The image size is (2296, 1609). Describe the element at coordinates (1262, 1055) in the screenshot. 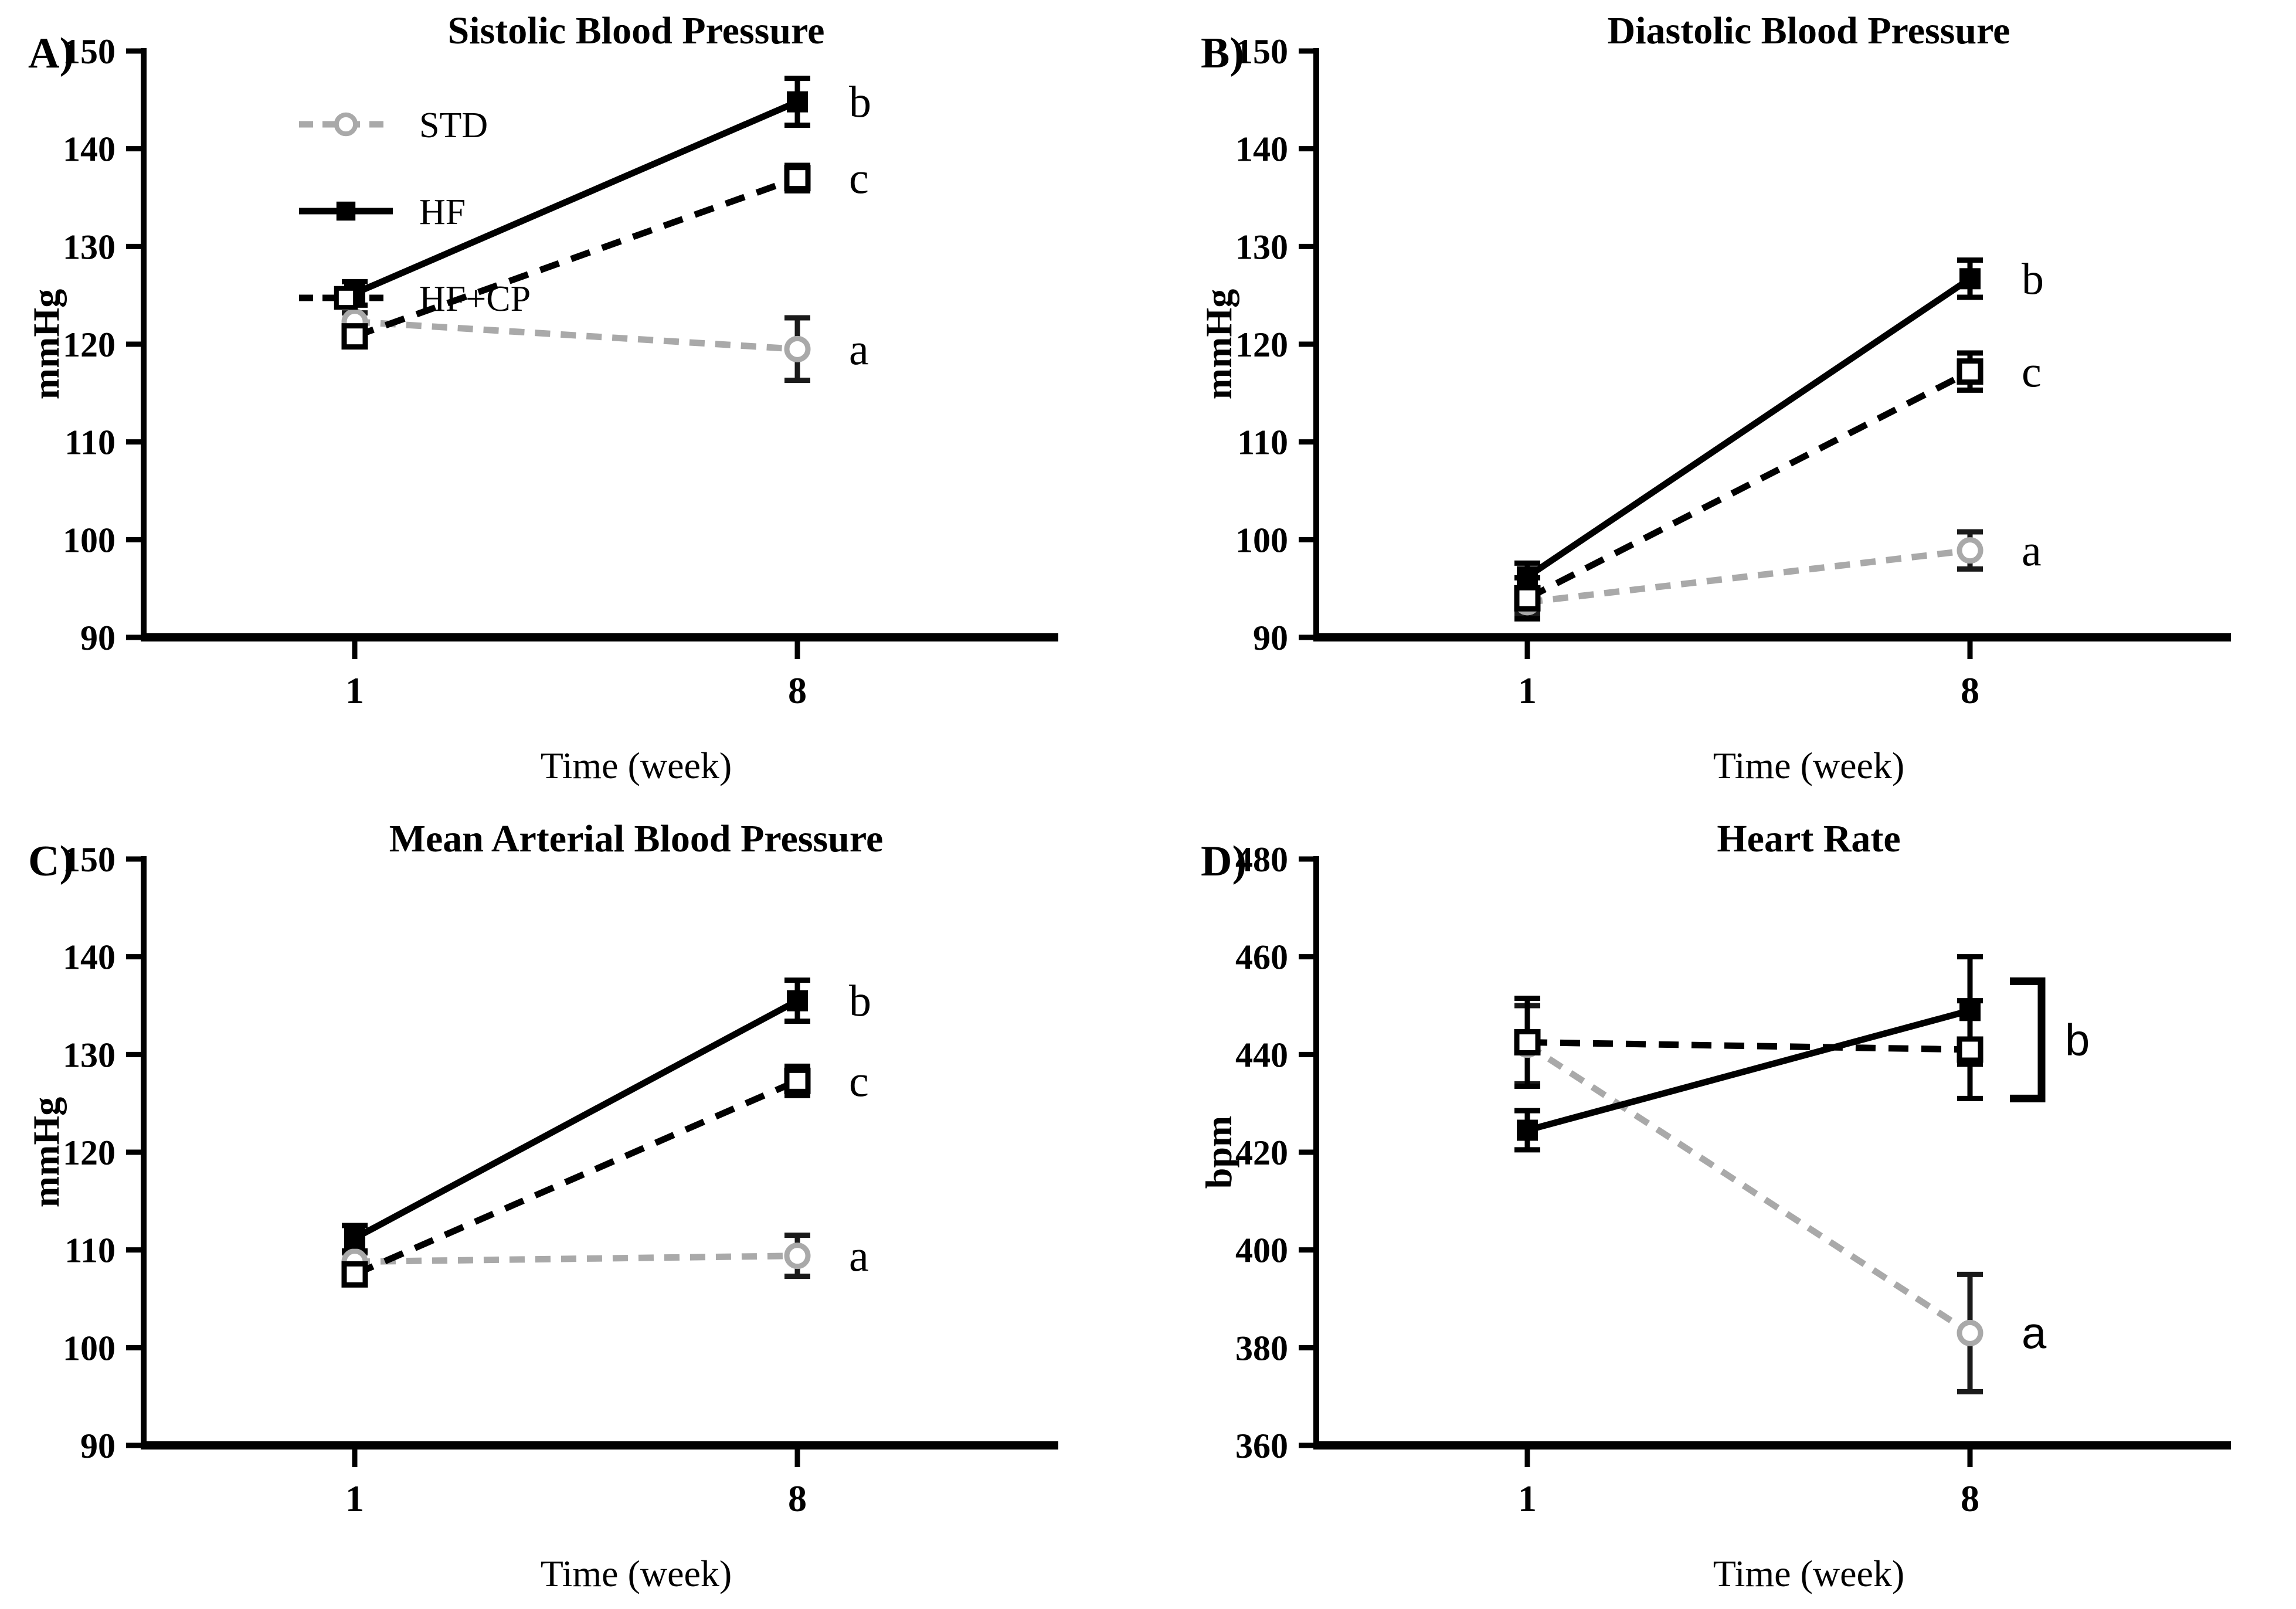

I see `y-tick-label: 440` at that location.